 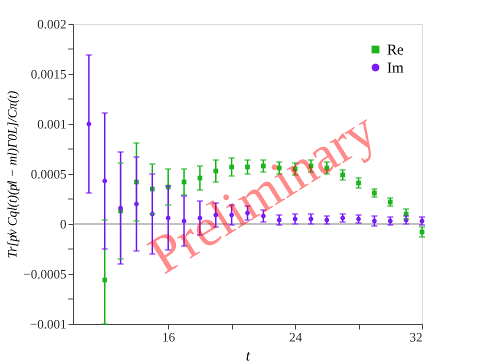 What do you see at coordinates (296, 337) in the screenshot?
I see `x-tick-label: 24` at bounding box center [296, 337].